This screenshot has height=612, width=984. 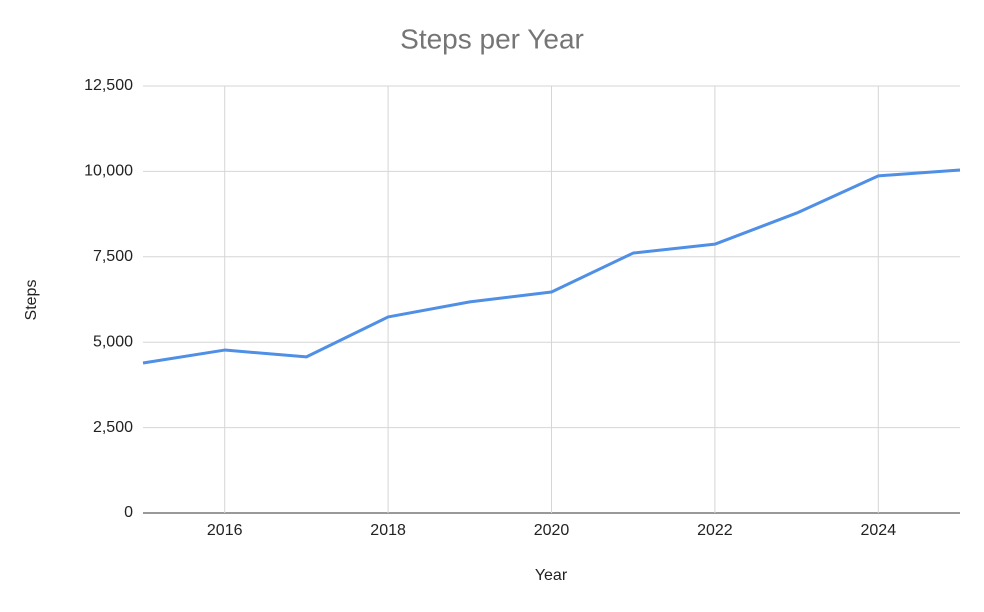 What do you see at coordinates (113, 256) in the screenshot?
I see `y-tick-label: 7,500` at bounding box center [113, 256].